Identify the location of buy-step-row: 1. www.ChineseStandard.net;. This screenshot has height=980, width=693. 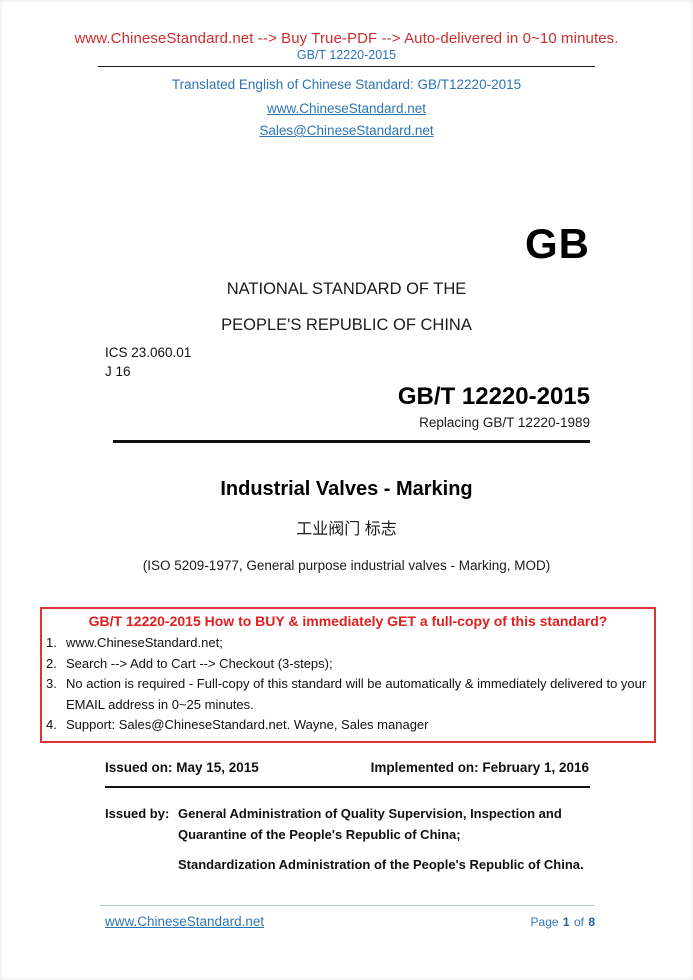
(348, 643).